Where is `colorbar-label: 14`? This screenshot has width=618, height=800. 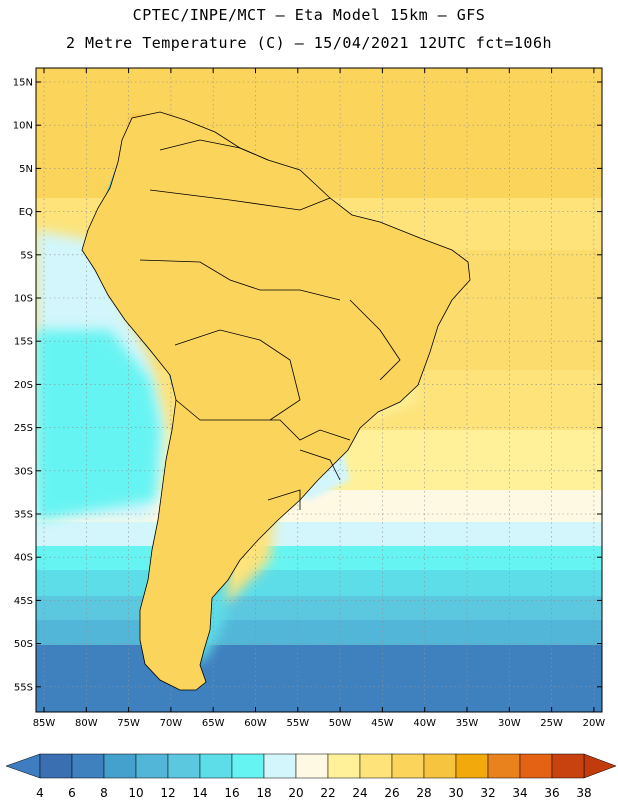
colorbar-label: 14 is located at coordinates (199, 793).